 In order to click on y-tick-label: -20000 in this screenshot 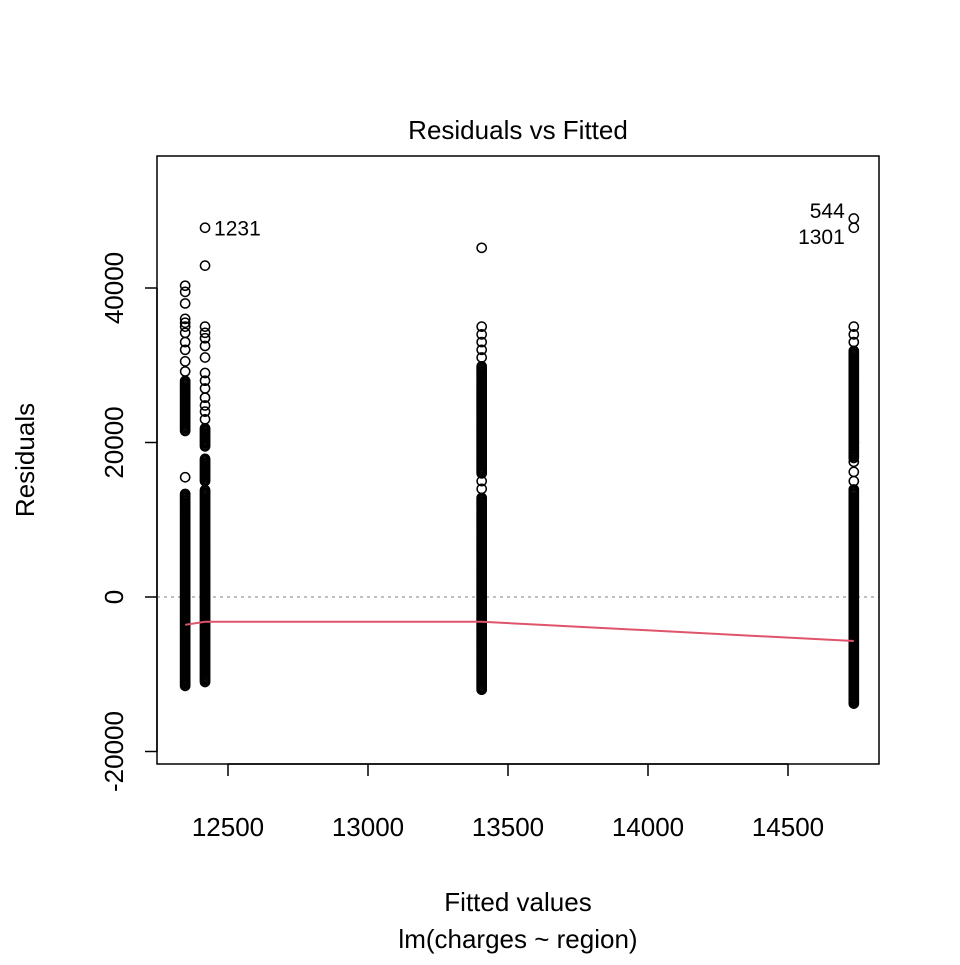, I will do `click(114, 751)`.